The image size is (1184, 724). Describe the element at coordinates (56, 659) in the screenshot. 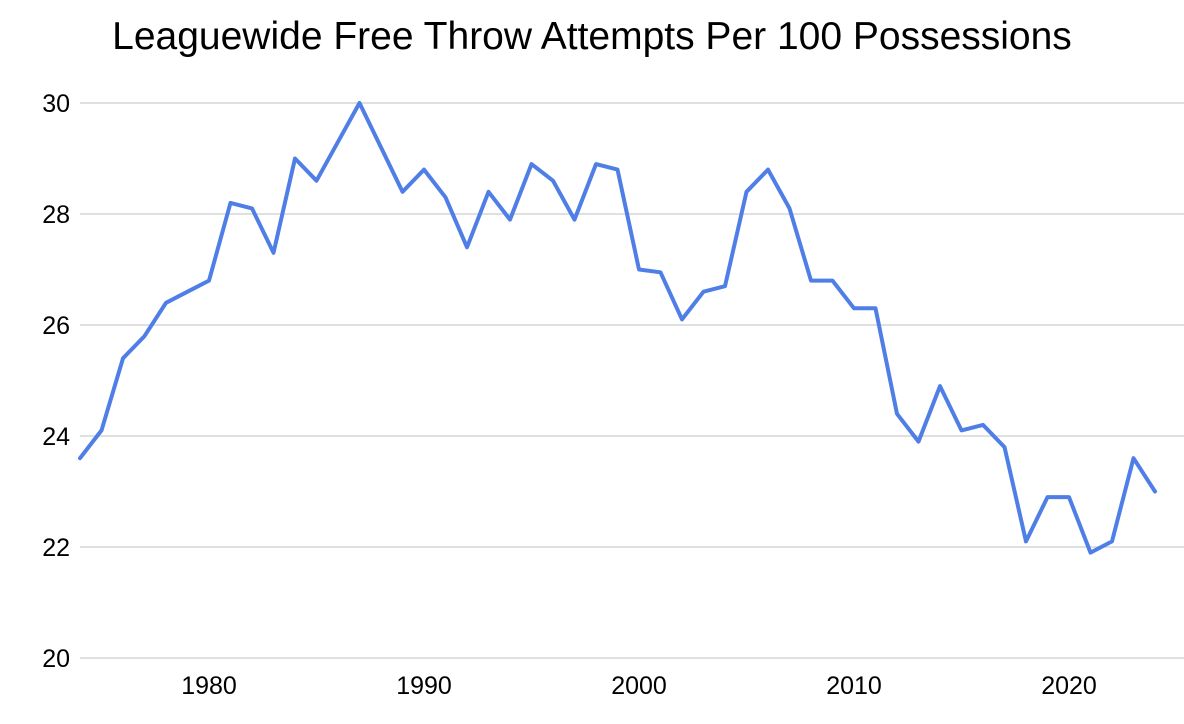

I see `y-tick-label-20: 20` at that location.